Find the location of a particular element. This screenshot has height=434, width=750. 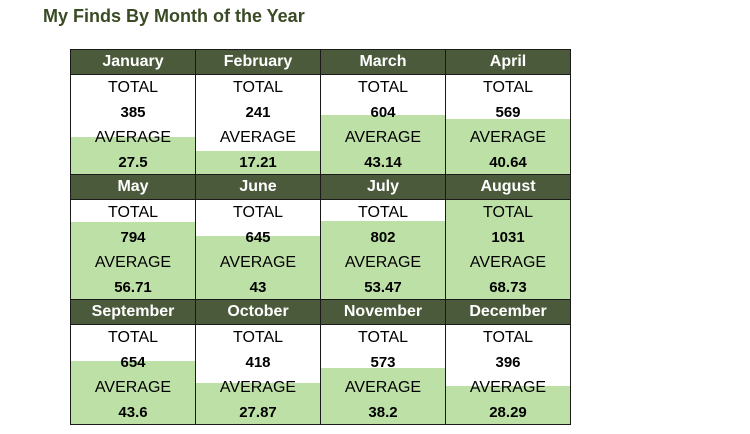

total-value: 654 is located at coordinates (133, 362).